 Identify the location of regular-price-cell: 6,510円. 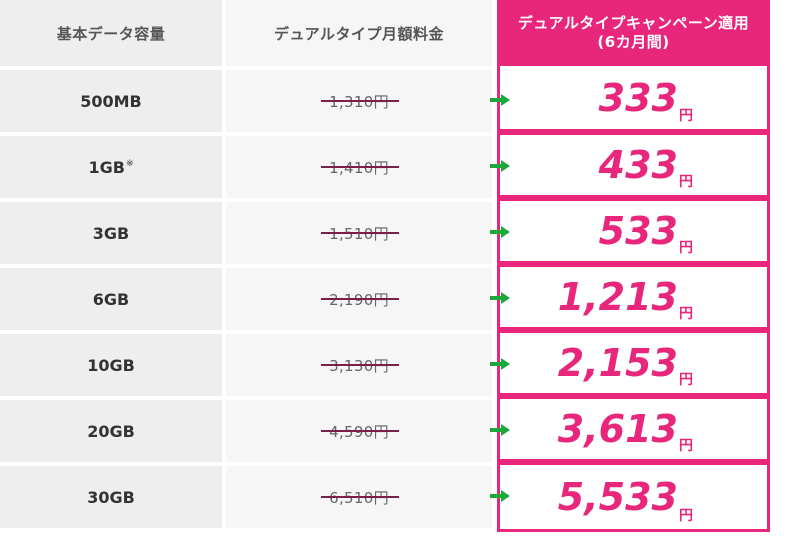
(359, 497).